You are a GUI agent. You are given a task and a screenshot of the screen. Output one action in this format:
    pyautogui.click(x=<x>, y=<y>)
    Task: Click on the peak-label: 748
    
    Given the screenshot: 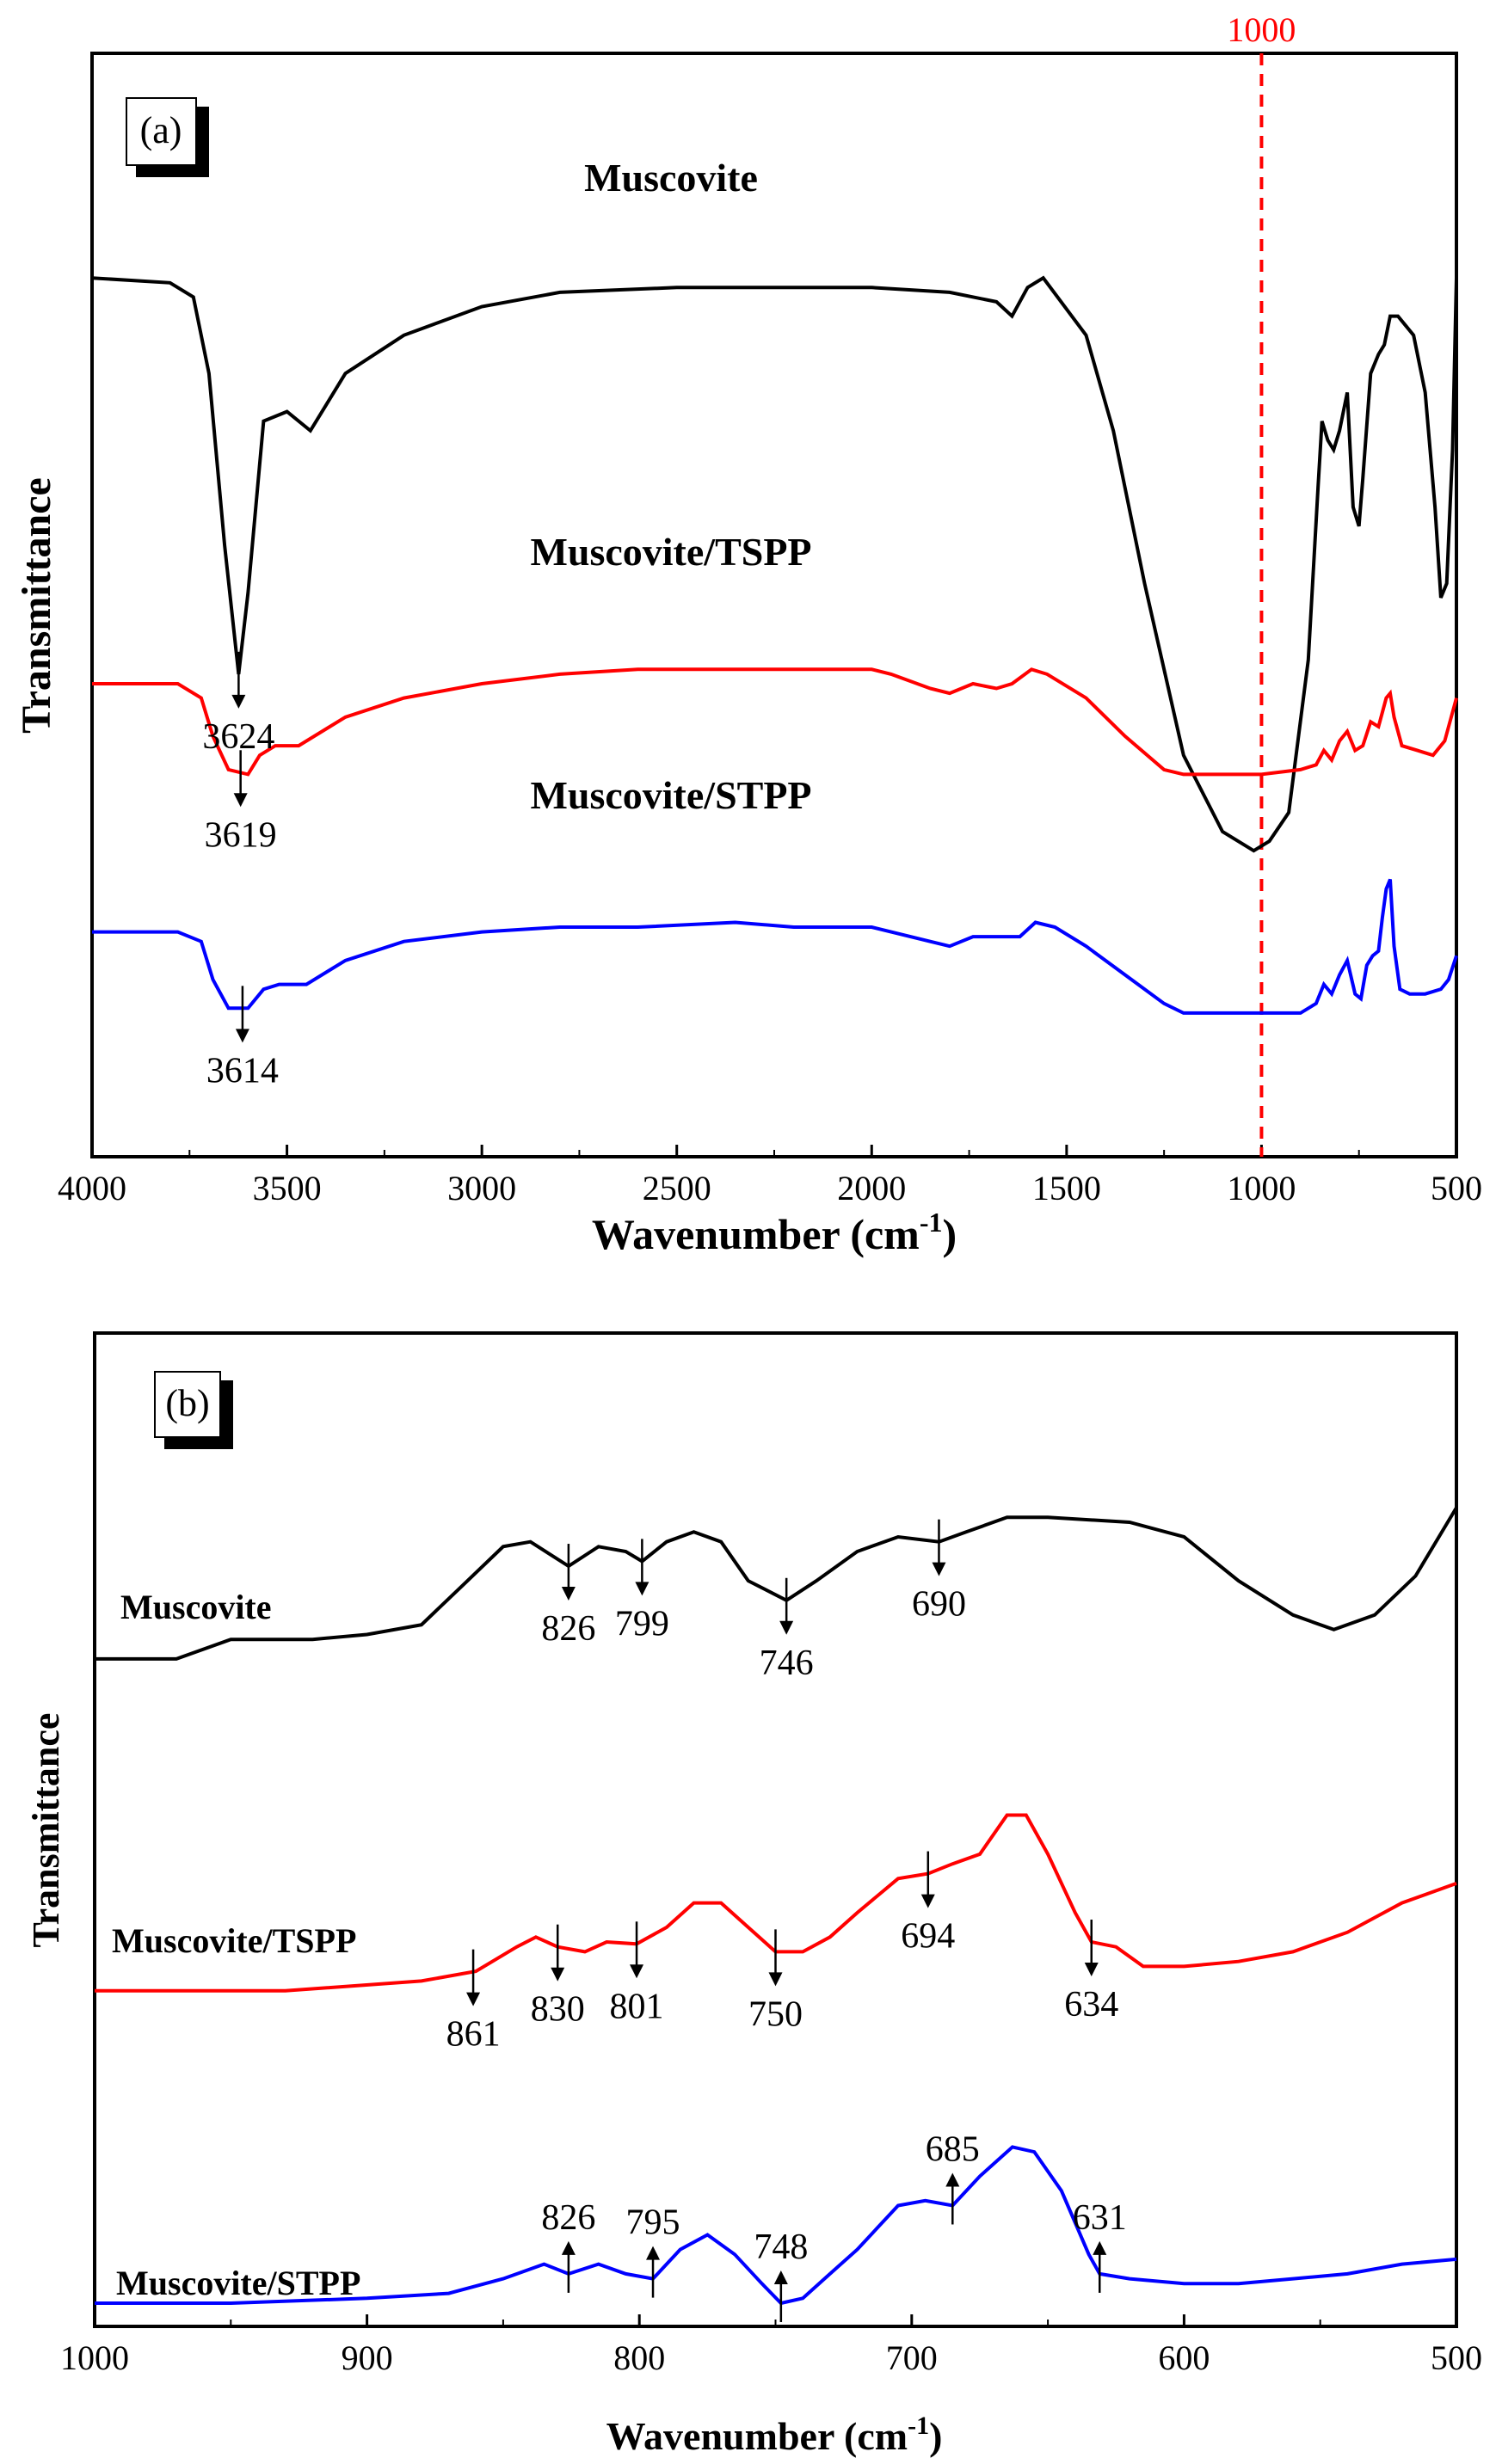 What is the action you would take?
    pyautogui.click(x=781, y=2247)
    